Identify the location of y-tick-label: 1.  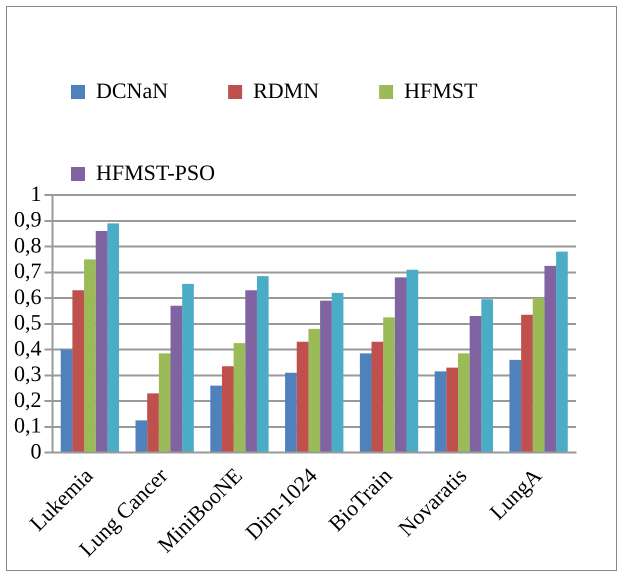
(36, 193).